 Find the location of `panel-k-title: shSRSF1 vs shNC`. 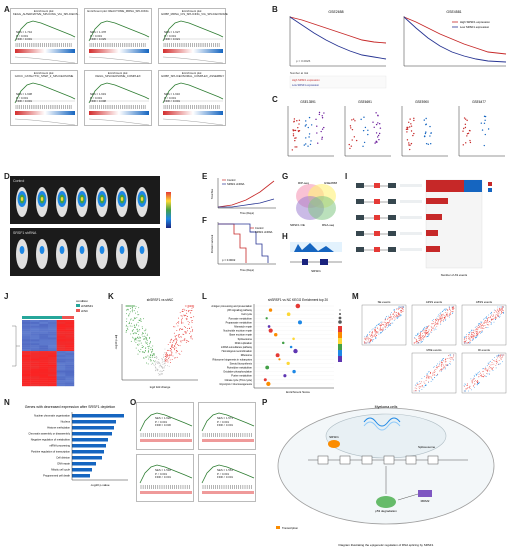

panel-k-title: shSRSF1 vs shNC is located at coordinates (160, 300).